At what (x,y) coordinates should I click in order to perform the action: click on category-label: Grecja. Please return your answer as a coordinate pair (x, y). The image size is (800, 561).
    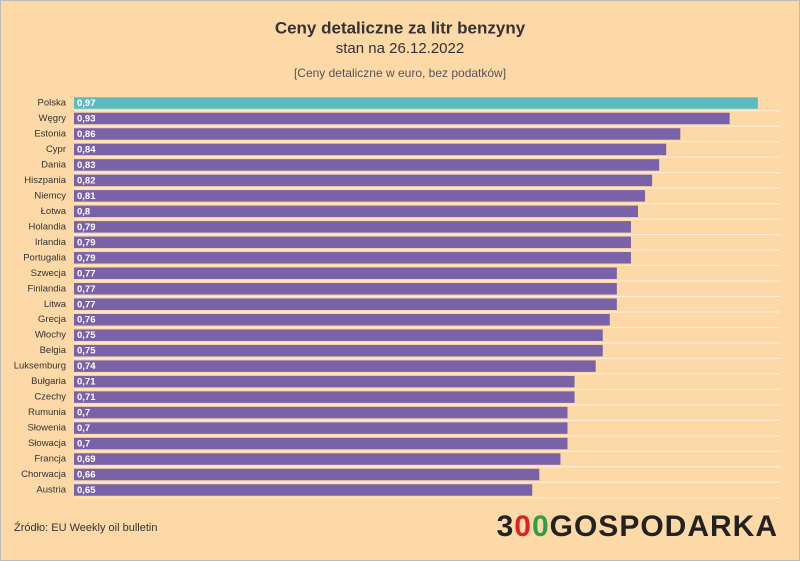
    Looking at the image, I should click on (52, 319).